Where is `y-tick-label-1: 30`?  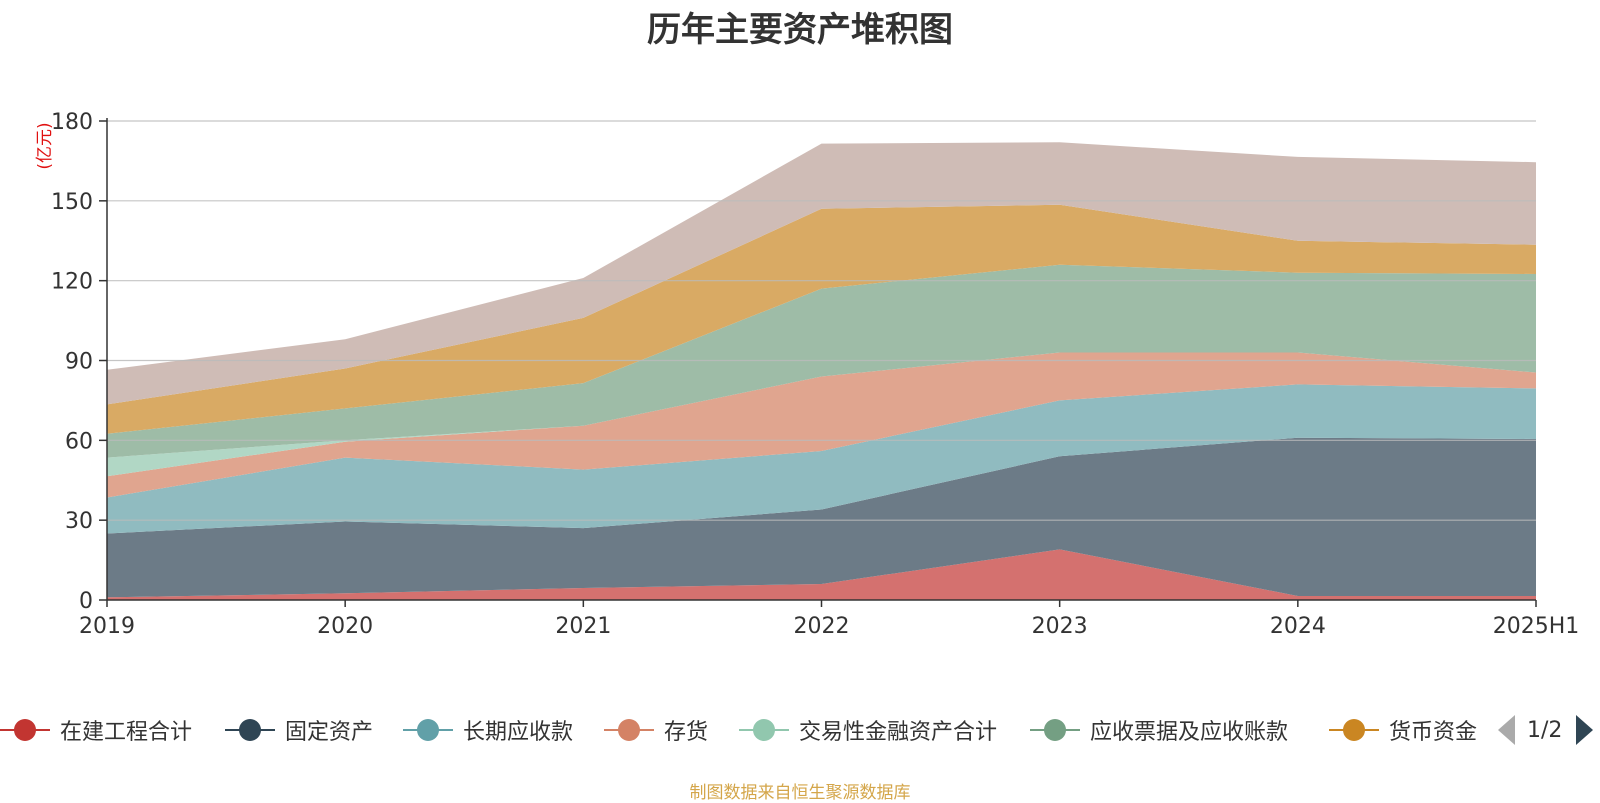 y-tick-label-1: 30 is located at coordinates (79, 521).